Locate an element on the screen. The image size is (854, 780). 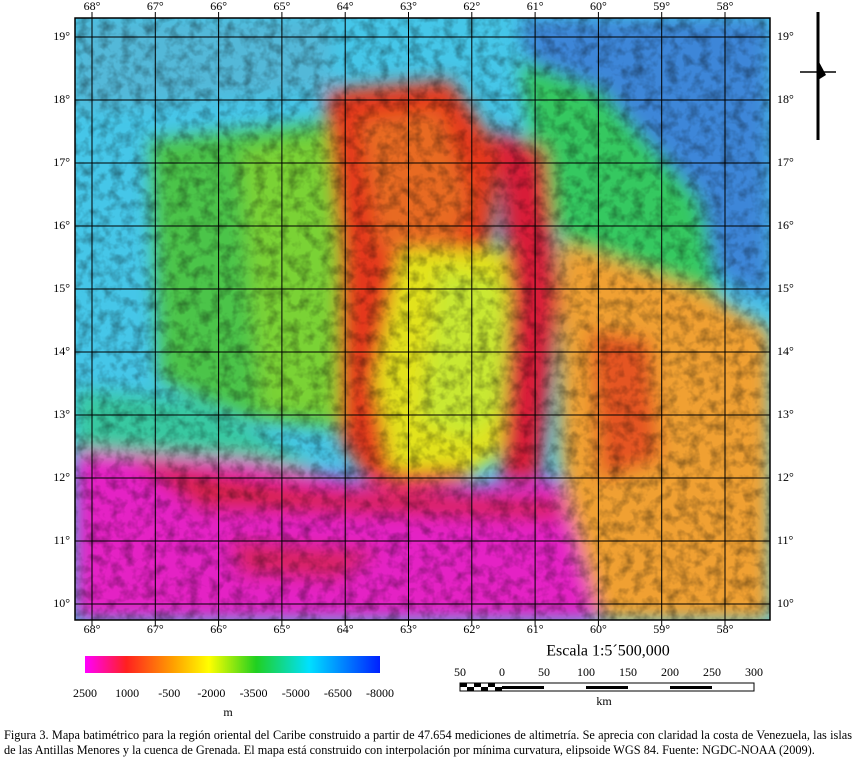
scale-label: 100 is located at coordinates (586, 672).